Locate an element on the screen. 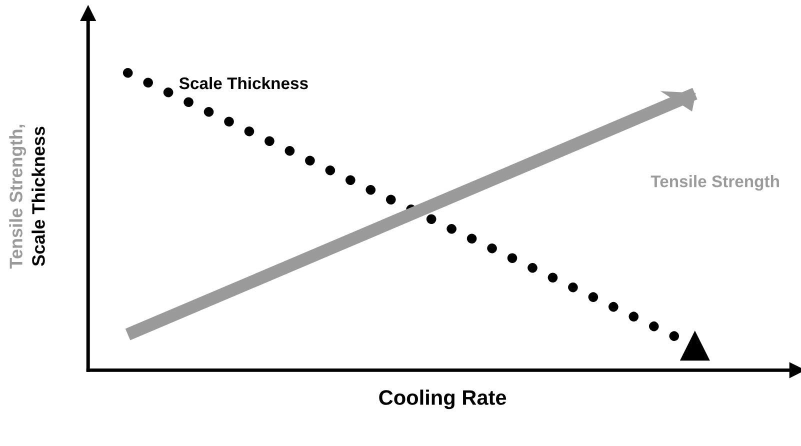 The width and height of the screenshot is (801, 446). x-axis-title: Cooling Rate is located at coordinates (442, 400).